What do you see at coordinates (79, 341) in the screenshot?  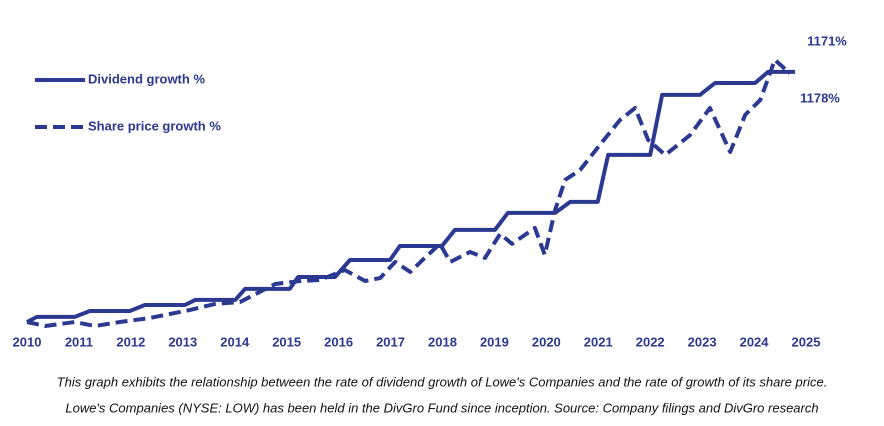 I see `x-tick-label: 2011` at bounding box center [79, 341].